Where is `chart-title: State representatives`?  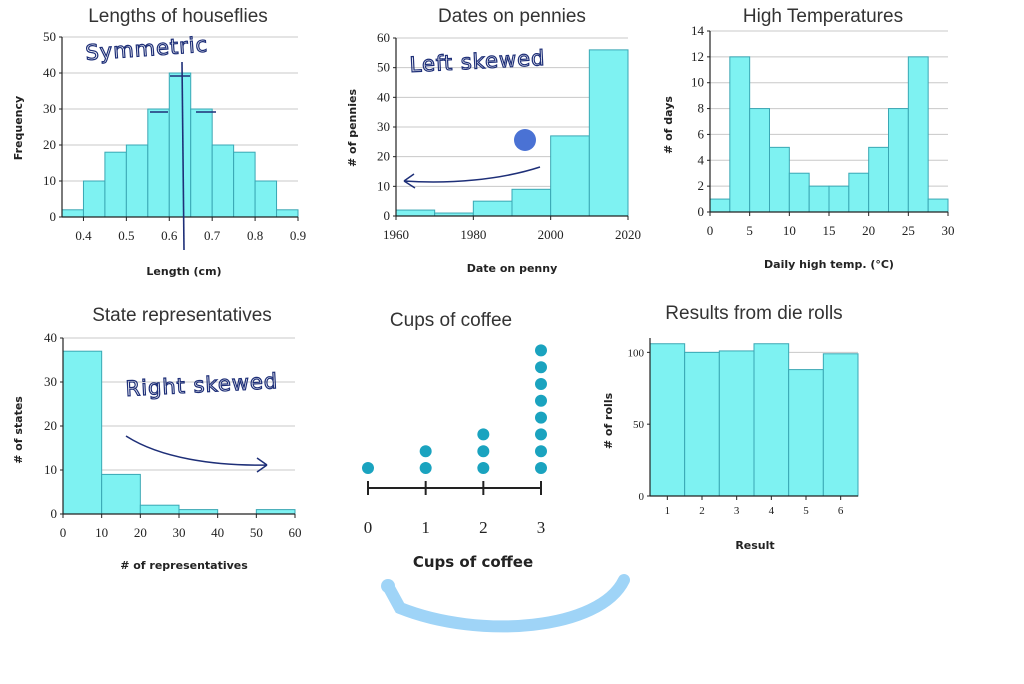 chart-title: State representatives is located at coordinates (182, 315).